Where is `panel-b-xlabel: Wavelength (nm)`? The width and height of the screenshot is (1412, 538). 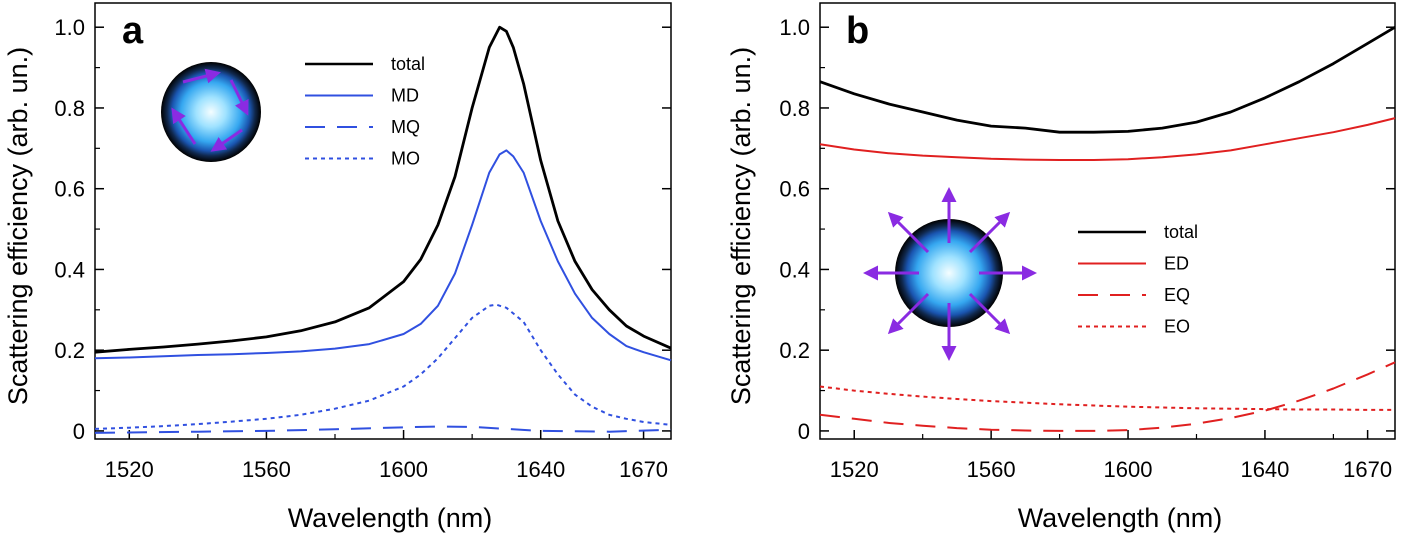
panel-b-xlabel: Wavelength (nm) is located at coordinates (1120, 518).